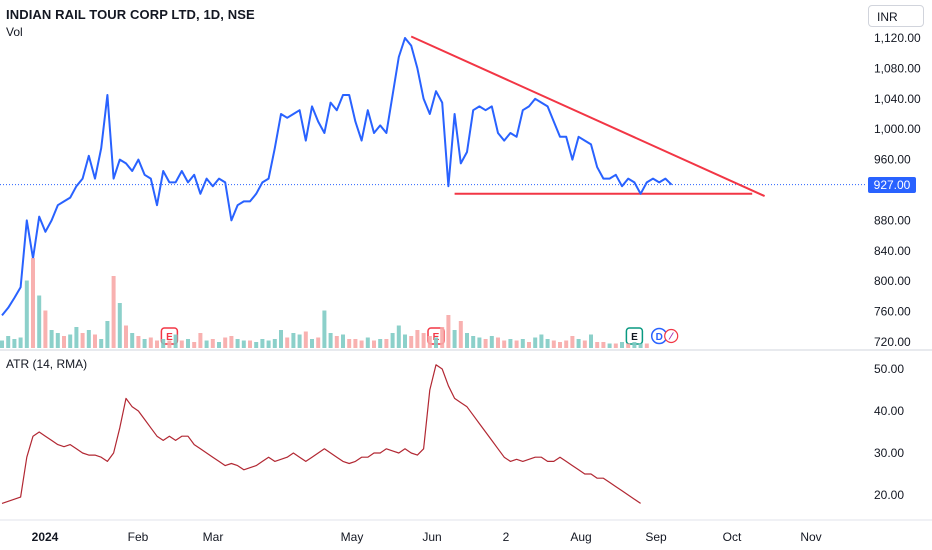  Describe the element at coordinates (580, 537) in the screenshot. I see `time-tick-label: Aug` at that location.